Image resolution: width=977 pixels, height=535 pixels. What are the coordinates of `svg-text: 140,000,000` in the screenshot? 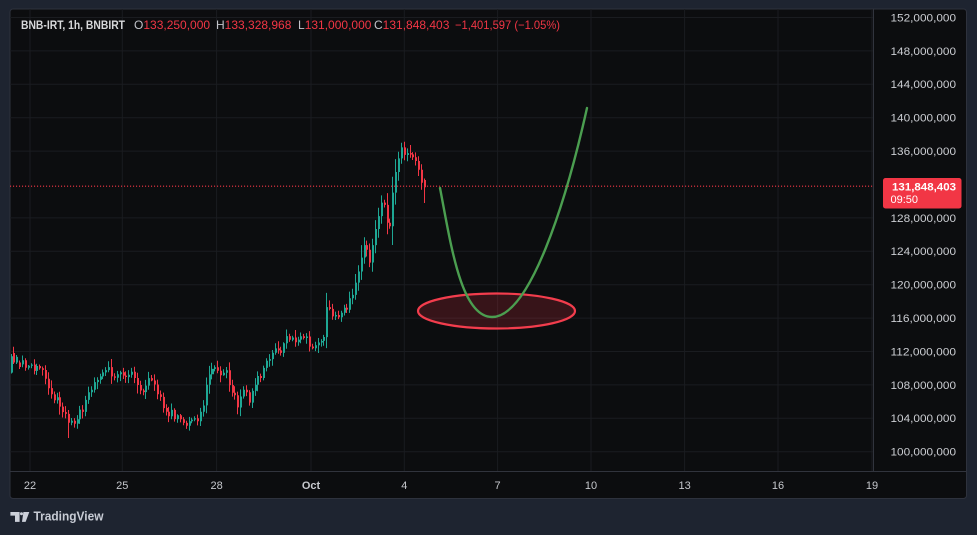 It's located at (924, 119).